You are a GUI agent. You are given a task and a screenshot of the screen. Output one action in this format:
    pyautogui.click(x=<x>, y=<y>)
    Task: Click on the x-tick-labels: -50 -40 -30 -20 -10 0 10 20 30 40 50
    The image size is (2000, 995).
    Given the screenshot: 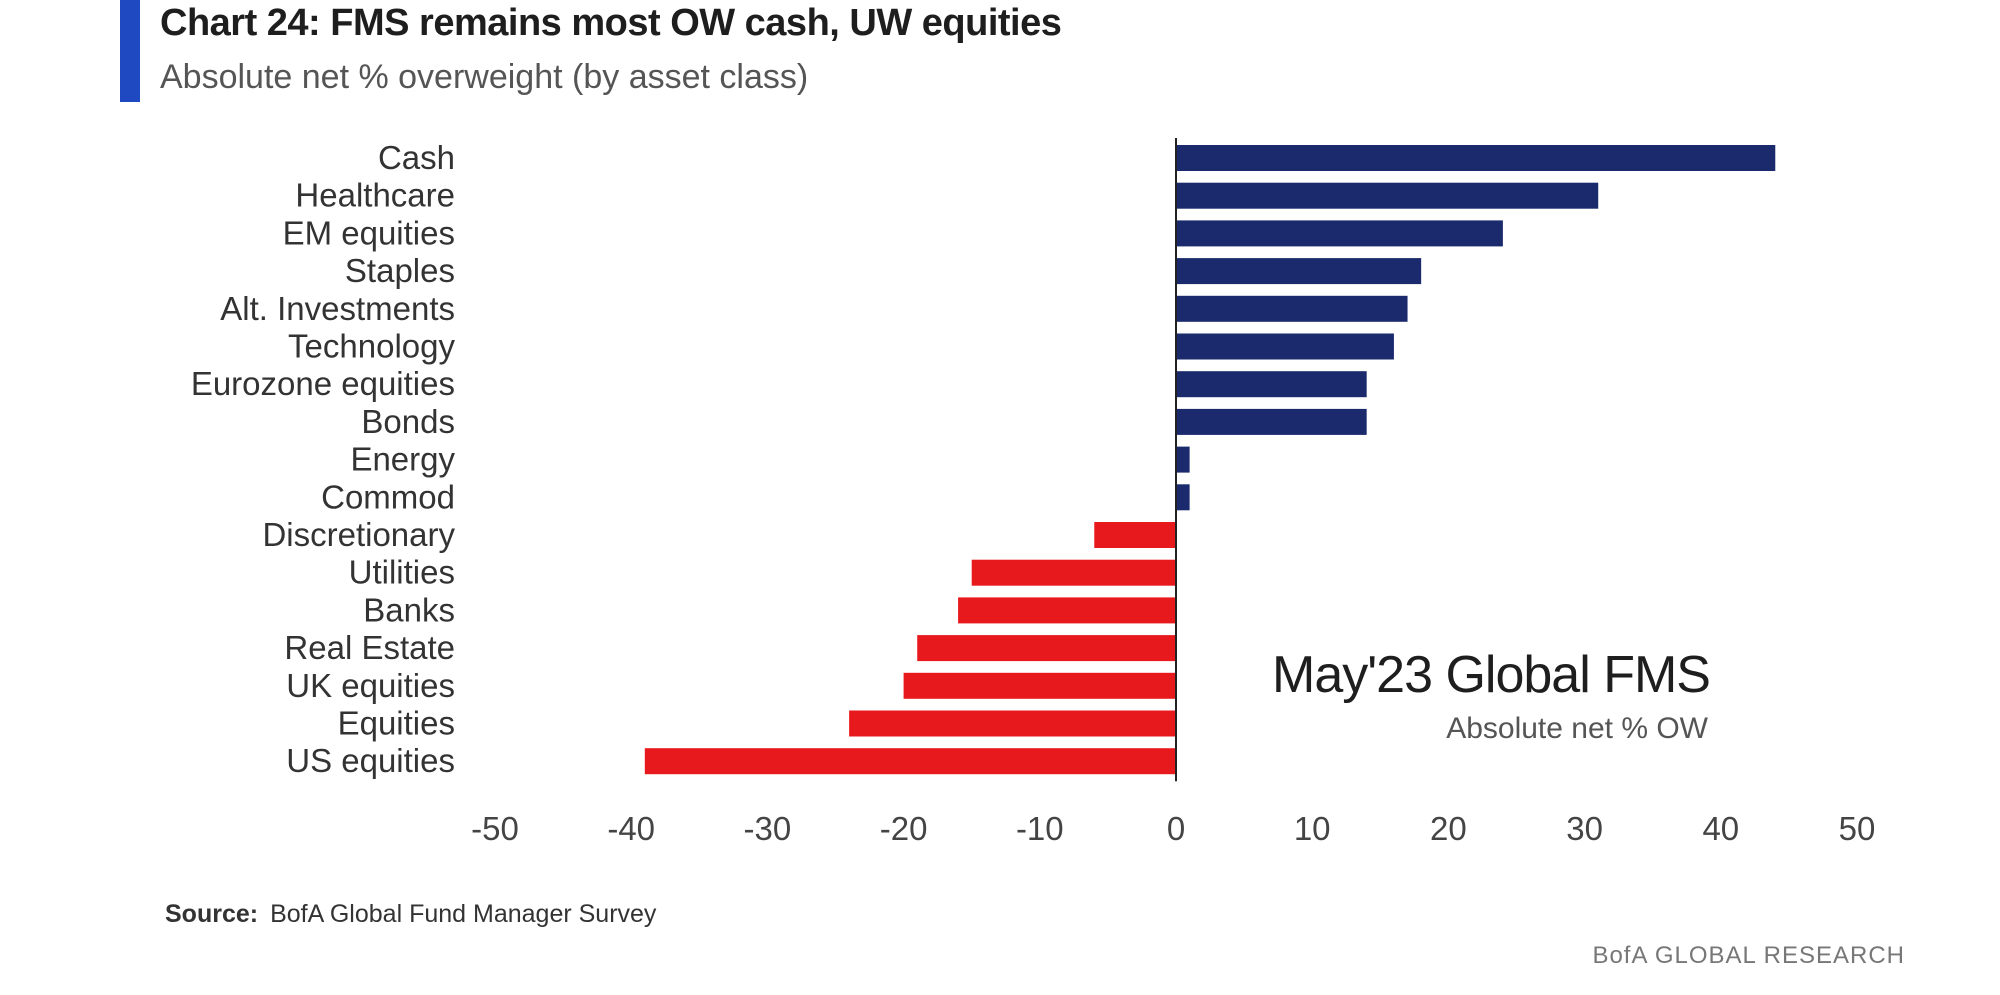 What is the action you would take?
    pyautogui.click(x=1173, y=828)
    